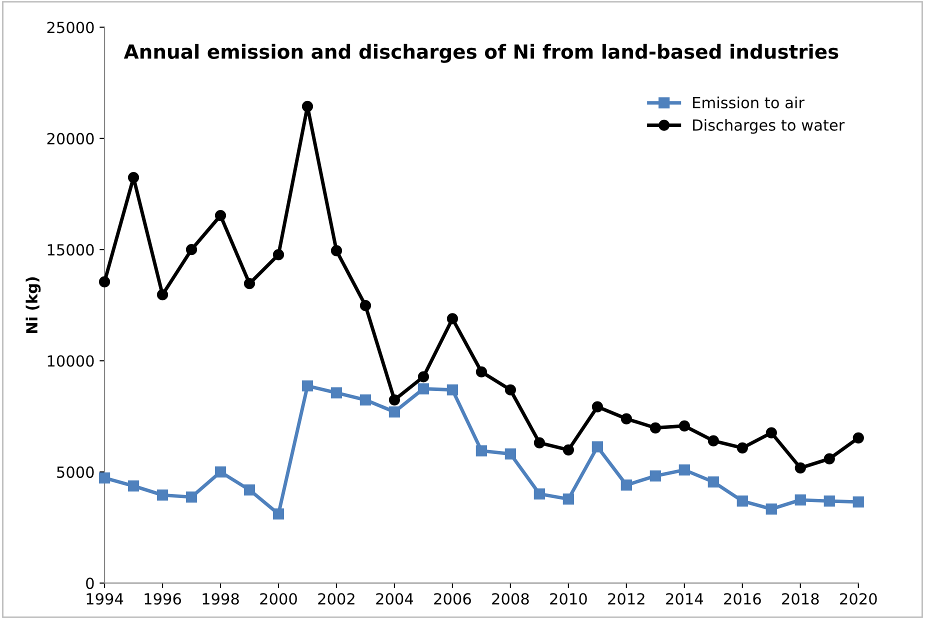 The width and height of the screenshot is (925, 619). I want to click on y-tick-label: 15000, so click(71, 250).